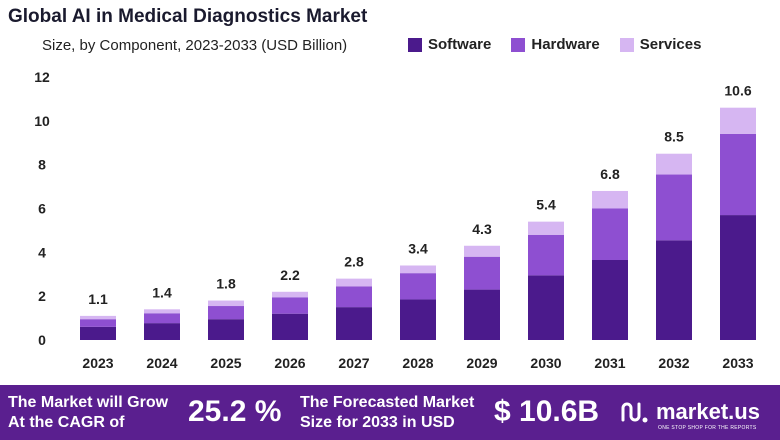 The image size is (780, 440). What do you see at coordinates (482, 229) in the screenshot?
I see `bar-total-label: 4.3` at bounding box center [482, 229].